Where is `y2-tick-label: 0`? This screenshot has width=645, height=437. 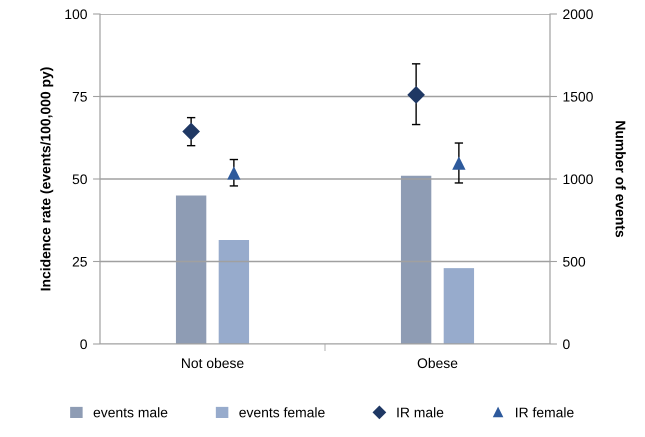 y2-tick-label: 0 is located at coordinates (566, 344).